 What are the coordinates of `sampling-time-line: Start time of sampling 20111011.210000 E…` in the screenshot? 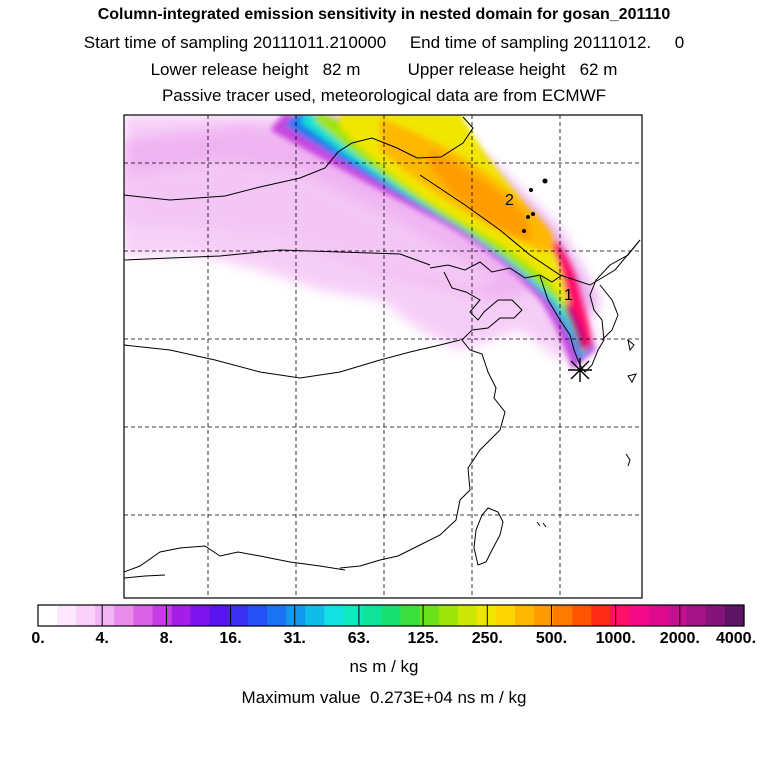 It's located at (384, 42).